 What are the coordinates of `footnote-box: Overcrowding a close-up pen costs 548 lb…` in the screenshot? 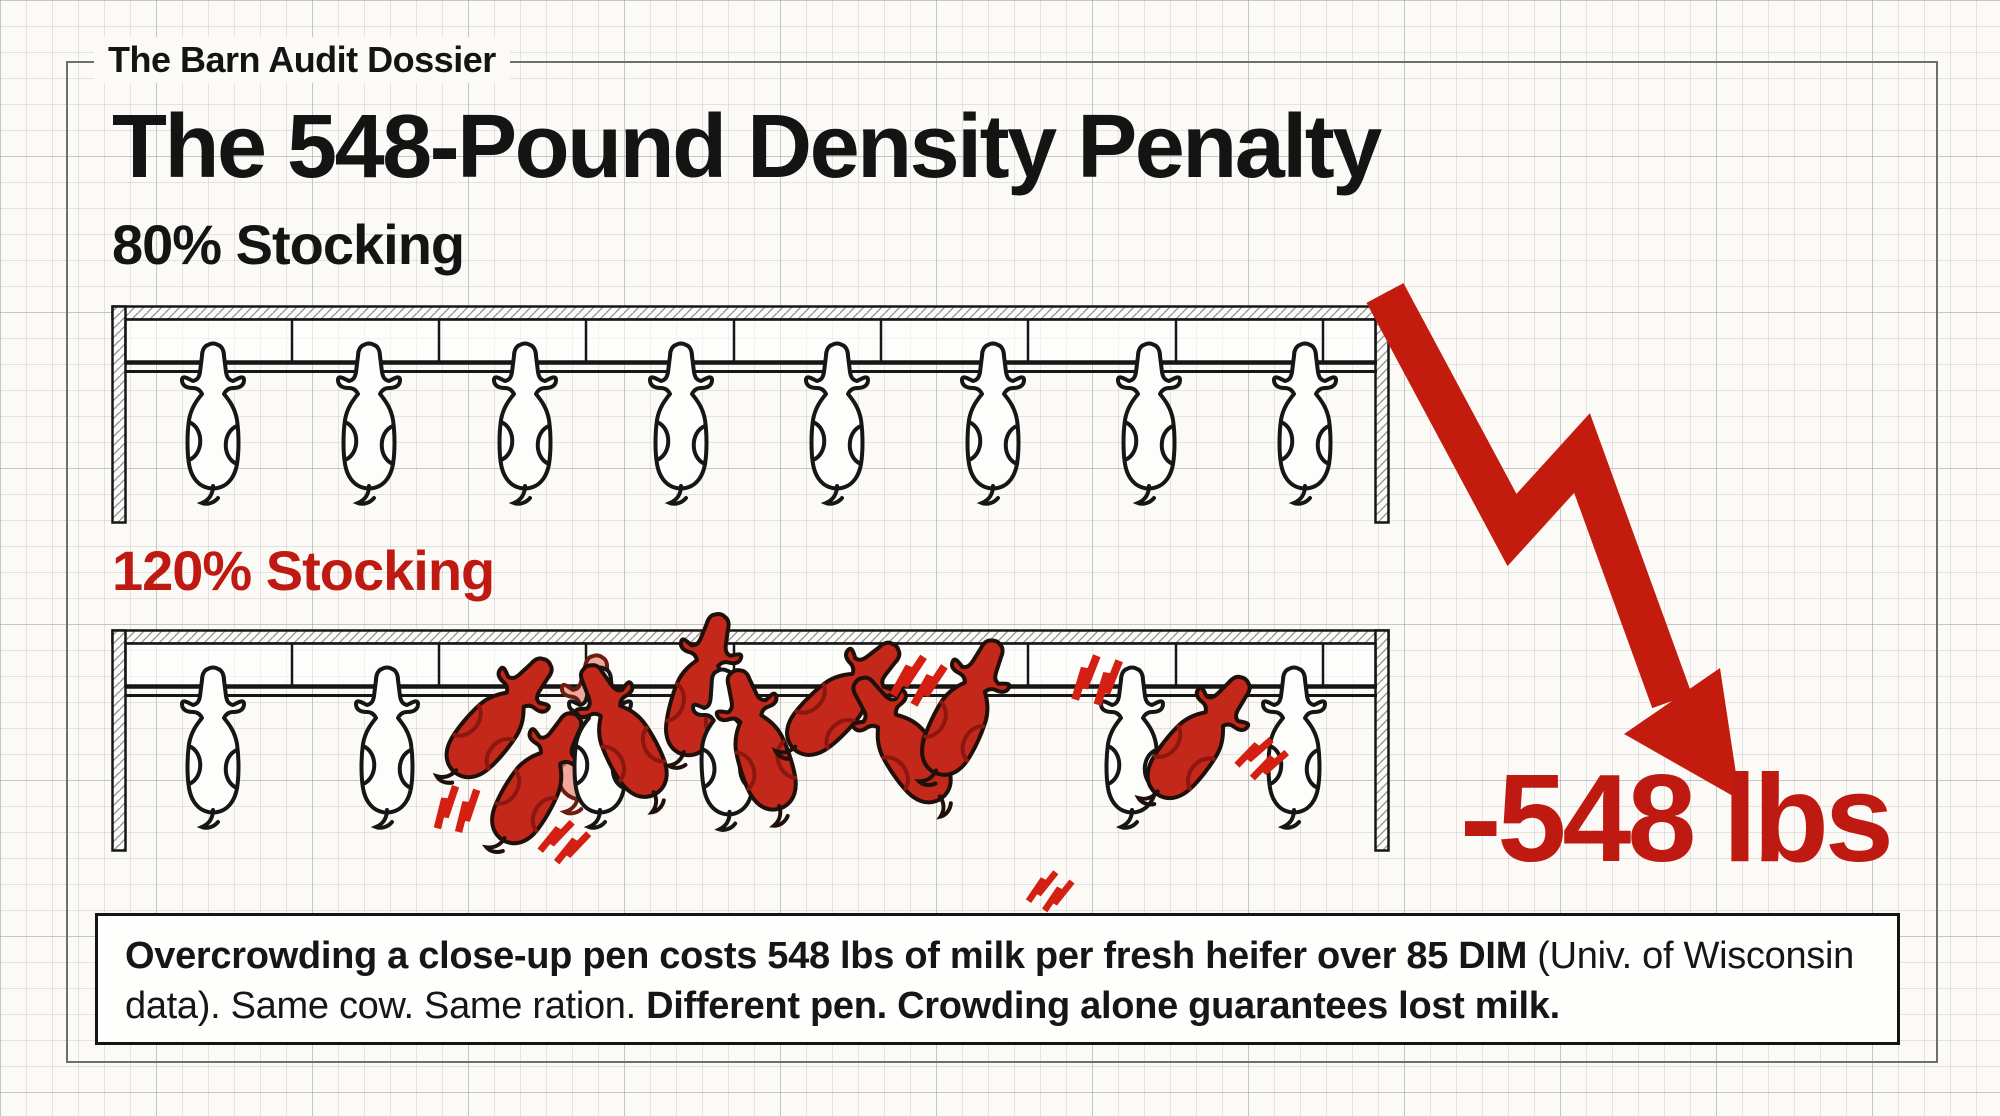 It's located at (997, 979).